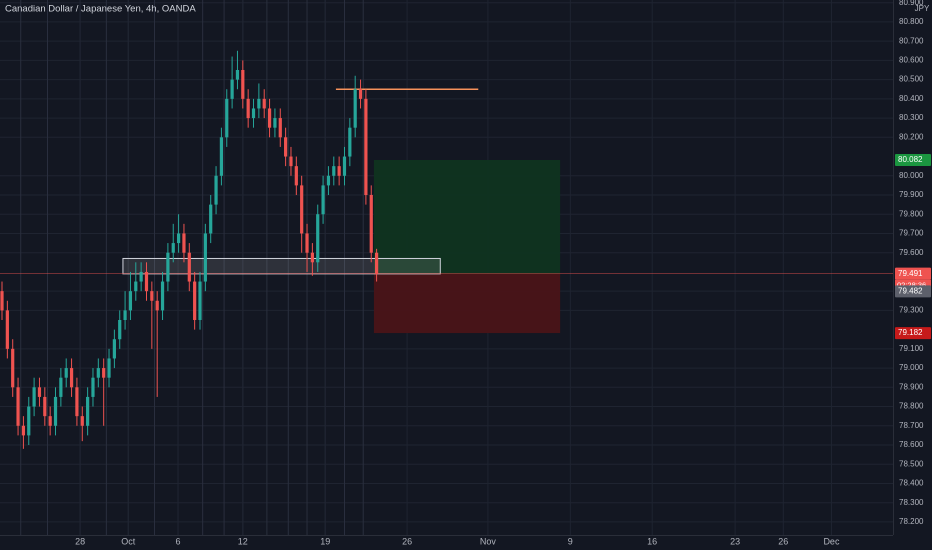 The image size is (932, 550). Describe the element at coordinates (911, 3) in the screenshot. I see `y-tick-label: 80.900` at that location.